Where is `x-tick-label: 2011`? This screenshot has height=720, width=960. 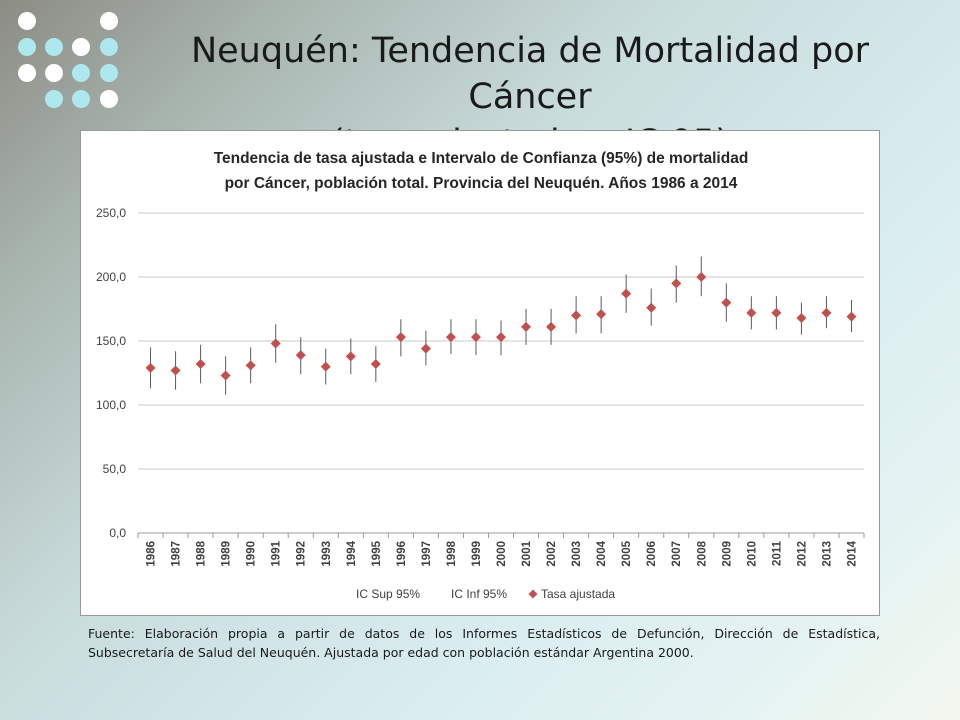 x-tick-label: 2011 is located at coordinates (777, 553).